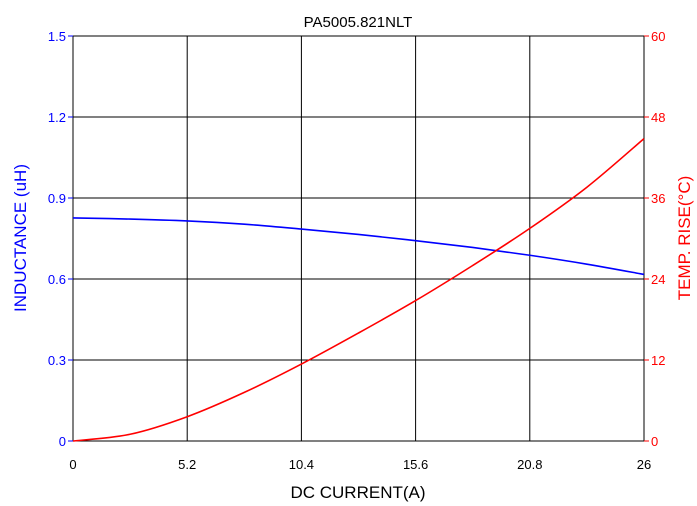 This screenshot has width=697, height=506. What do you see at coordinates (654, 441) in the screenshot?
I see `y-right-tick-label: 0` at bounding box center [654, 441].